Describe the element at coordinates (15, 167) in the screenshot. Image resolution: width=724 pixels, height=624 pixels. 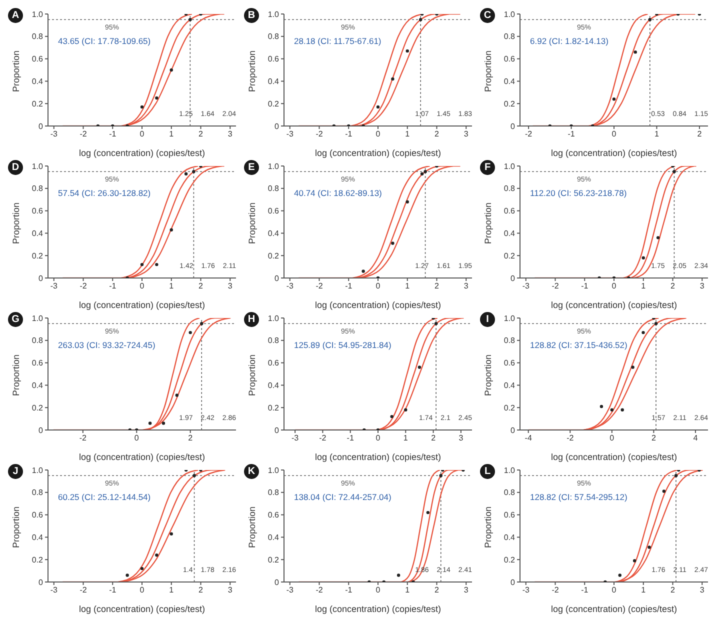
I see `chart-title: D` at that location.